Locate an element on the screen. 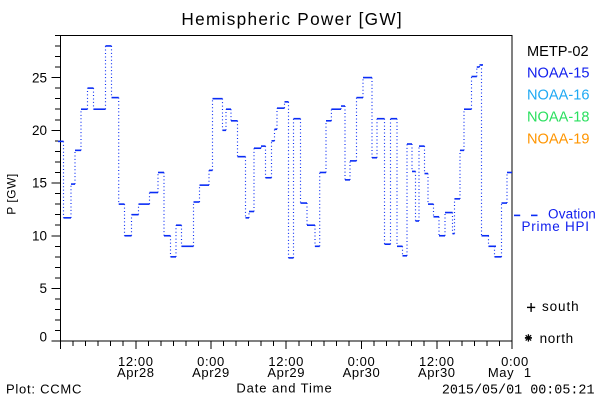 The height and width of the screenshot is (400, 600). svg-text: 25 is located at coordinates (39, 77).